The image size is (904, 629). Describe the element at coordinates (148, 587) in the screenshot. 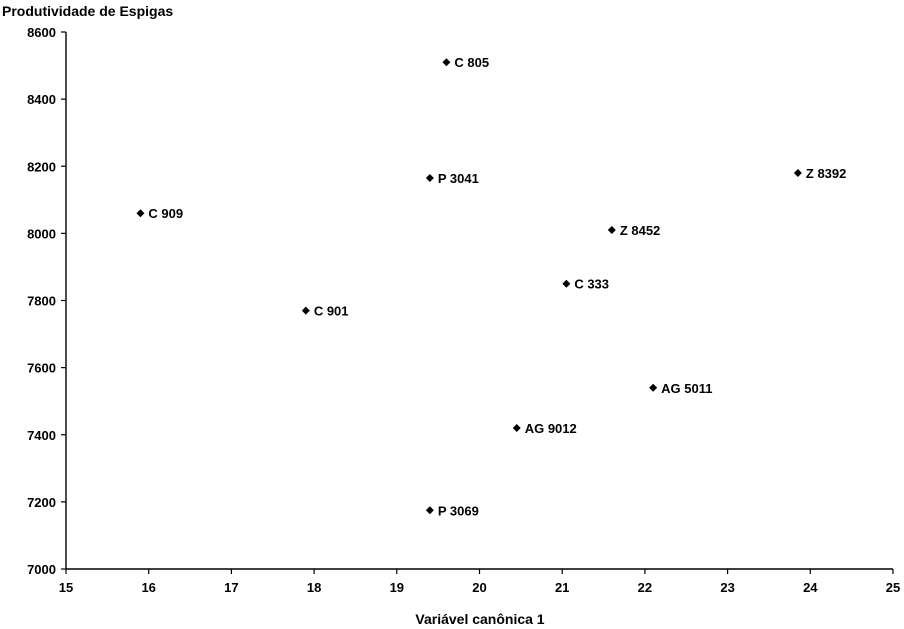

I see `x-tick-label: 16` at that location.